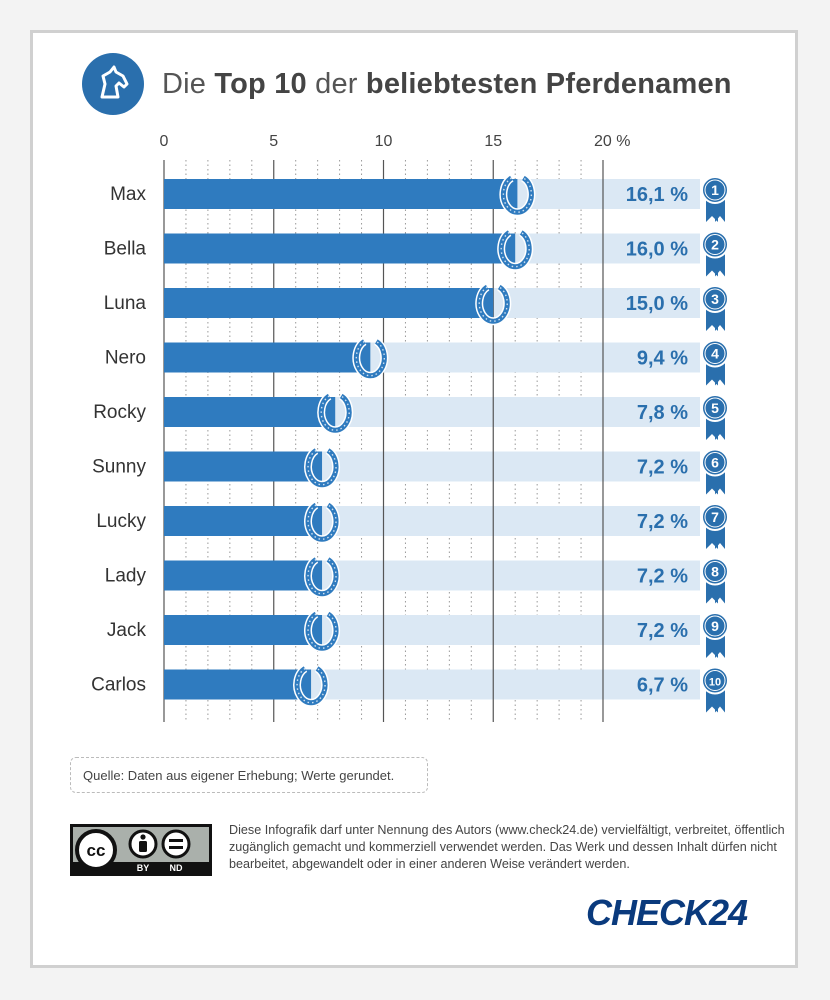 Image resolution: width=830 pixels, height=1000 pixels. I want to click on title-bold: Top 10, so click(260, 83).